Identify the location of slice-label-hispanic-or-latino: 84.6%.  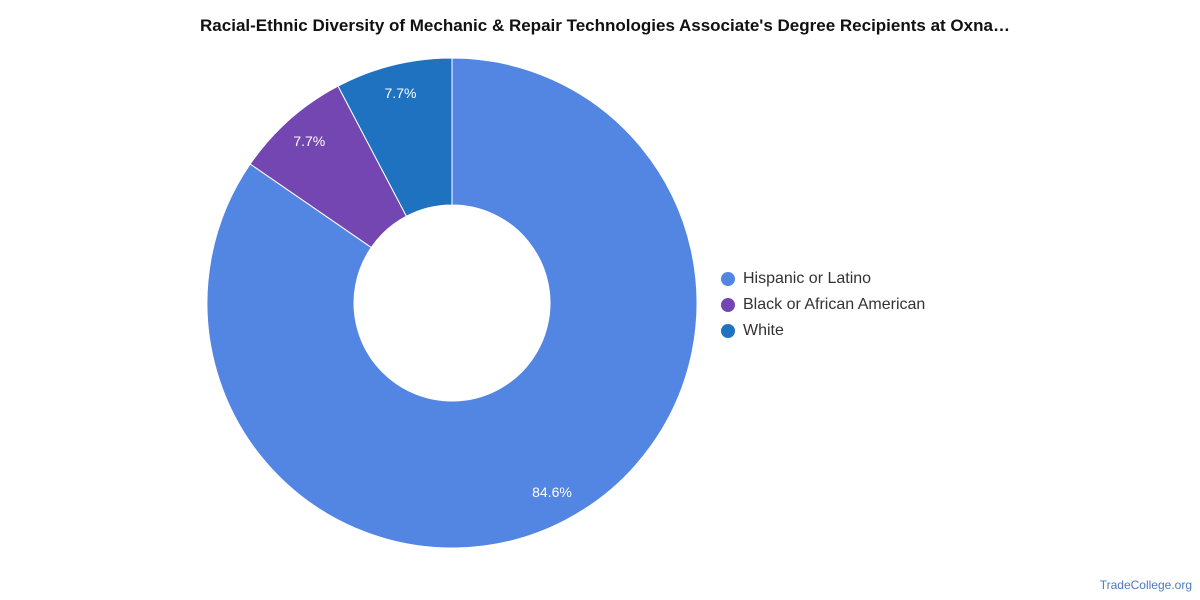
(552, 492).